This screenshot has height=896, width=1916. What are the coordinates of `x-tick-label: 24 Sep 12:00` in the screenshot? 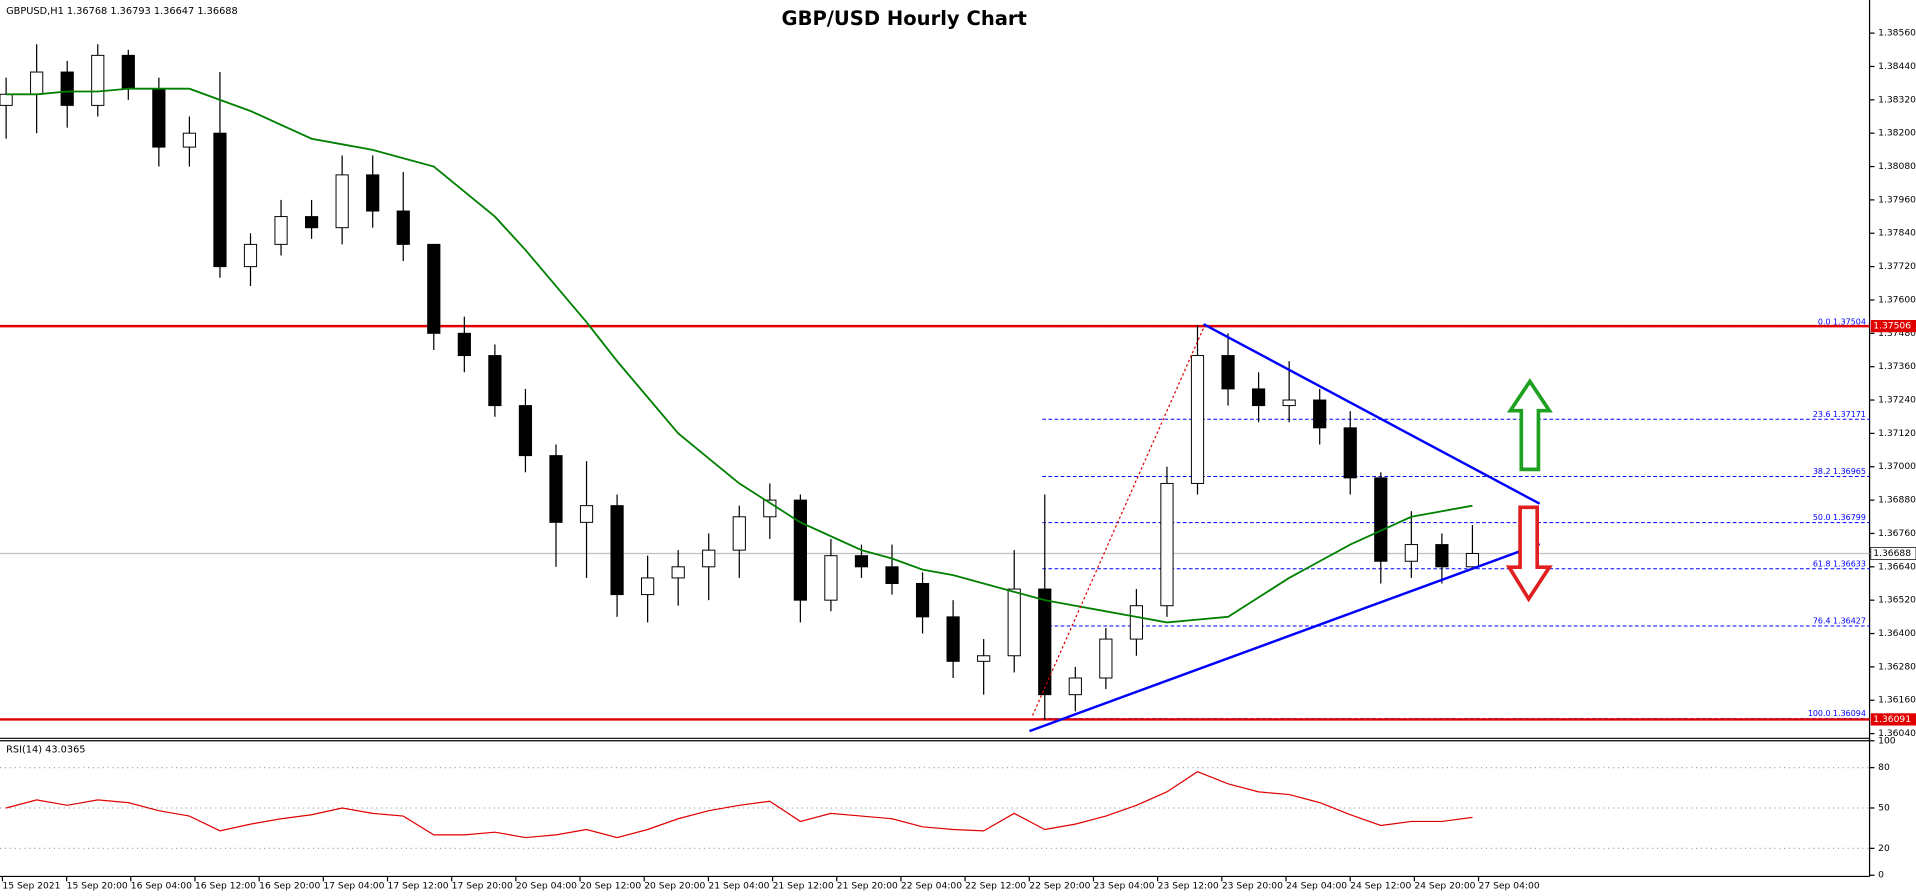 It's located at (1380, 886).